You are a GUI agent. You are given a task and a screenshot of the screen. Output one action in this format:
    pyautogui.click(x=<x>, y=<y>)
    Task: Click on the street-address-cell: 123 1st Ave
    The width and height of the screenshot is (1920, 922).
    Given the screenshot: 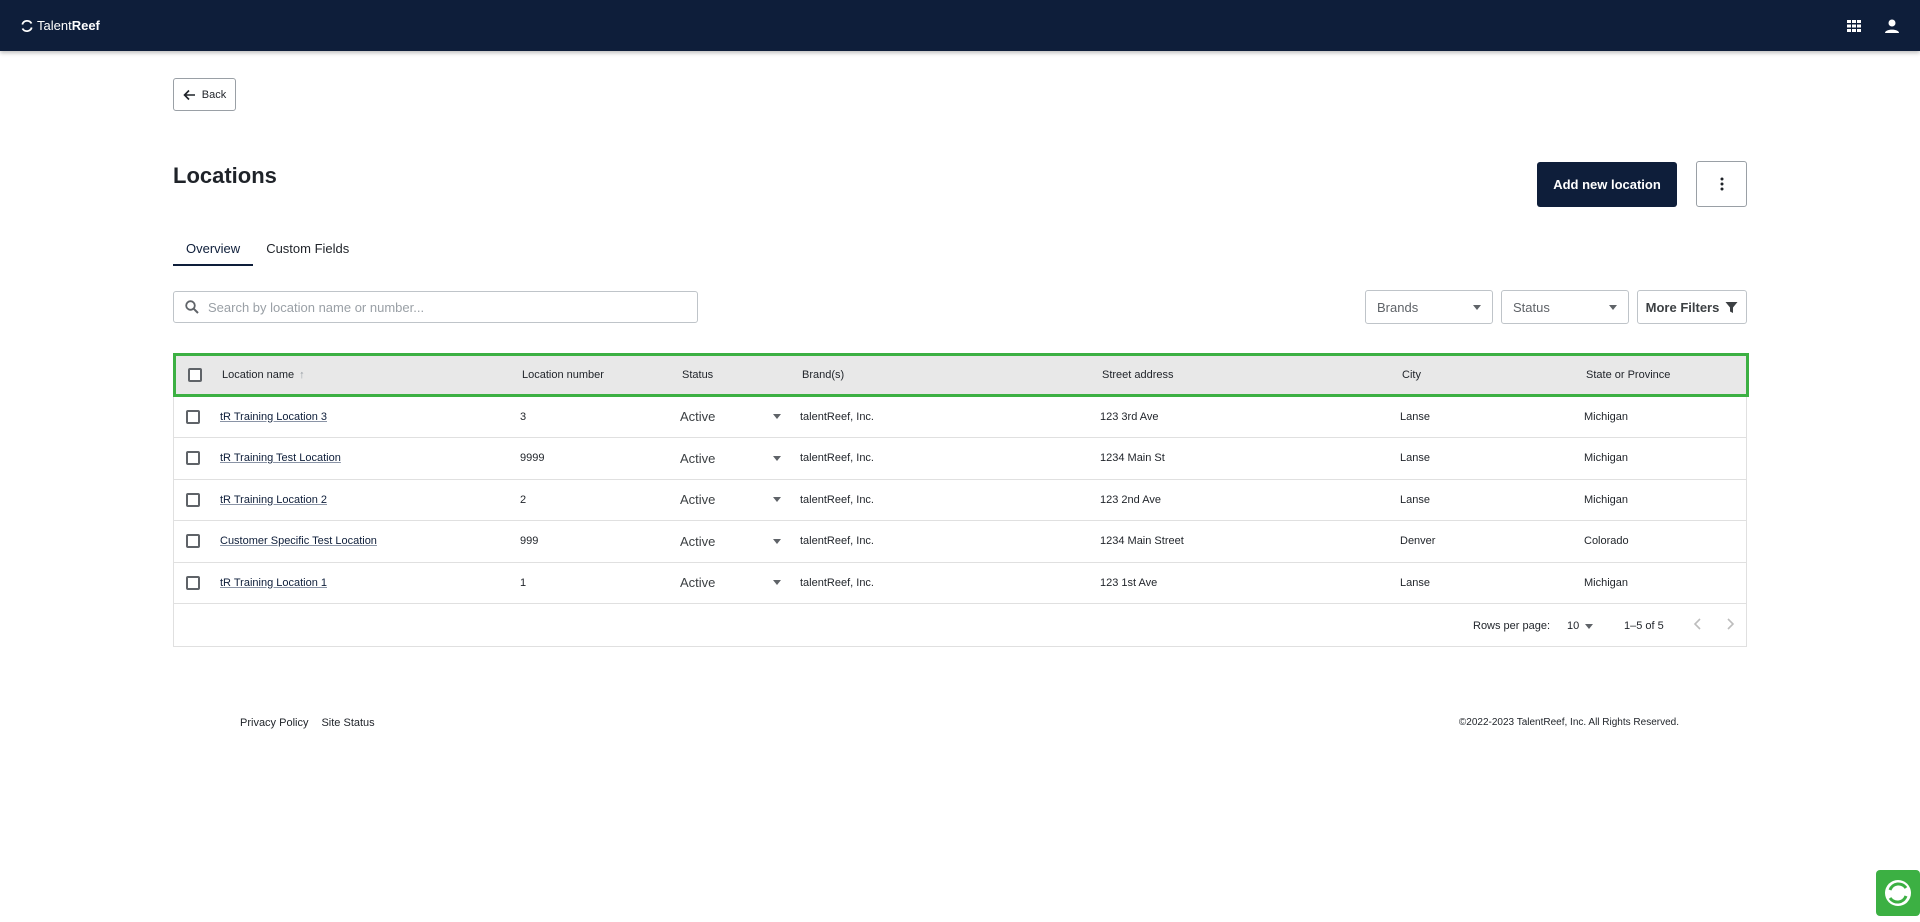 What is the action you would take?
    pyautogui.click(x=1129, y=582)
    